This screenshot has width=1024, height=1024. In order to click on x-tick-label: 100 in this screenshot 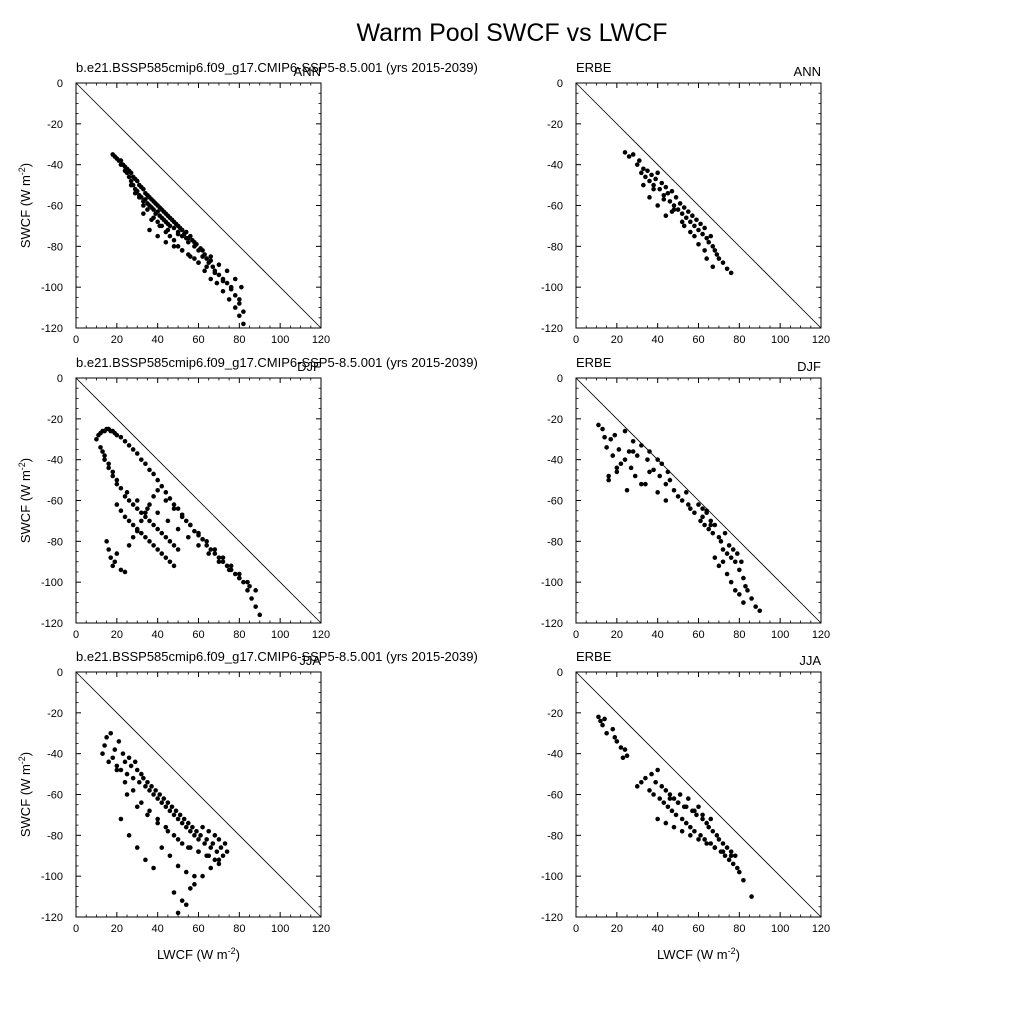, I will do `click(280, 929)`.